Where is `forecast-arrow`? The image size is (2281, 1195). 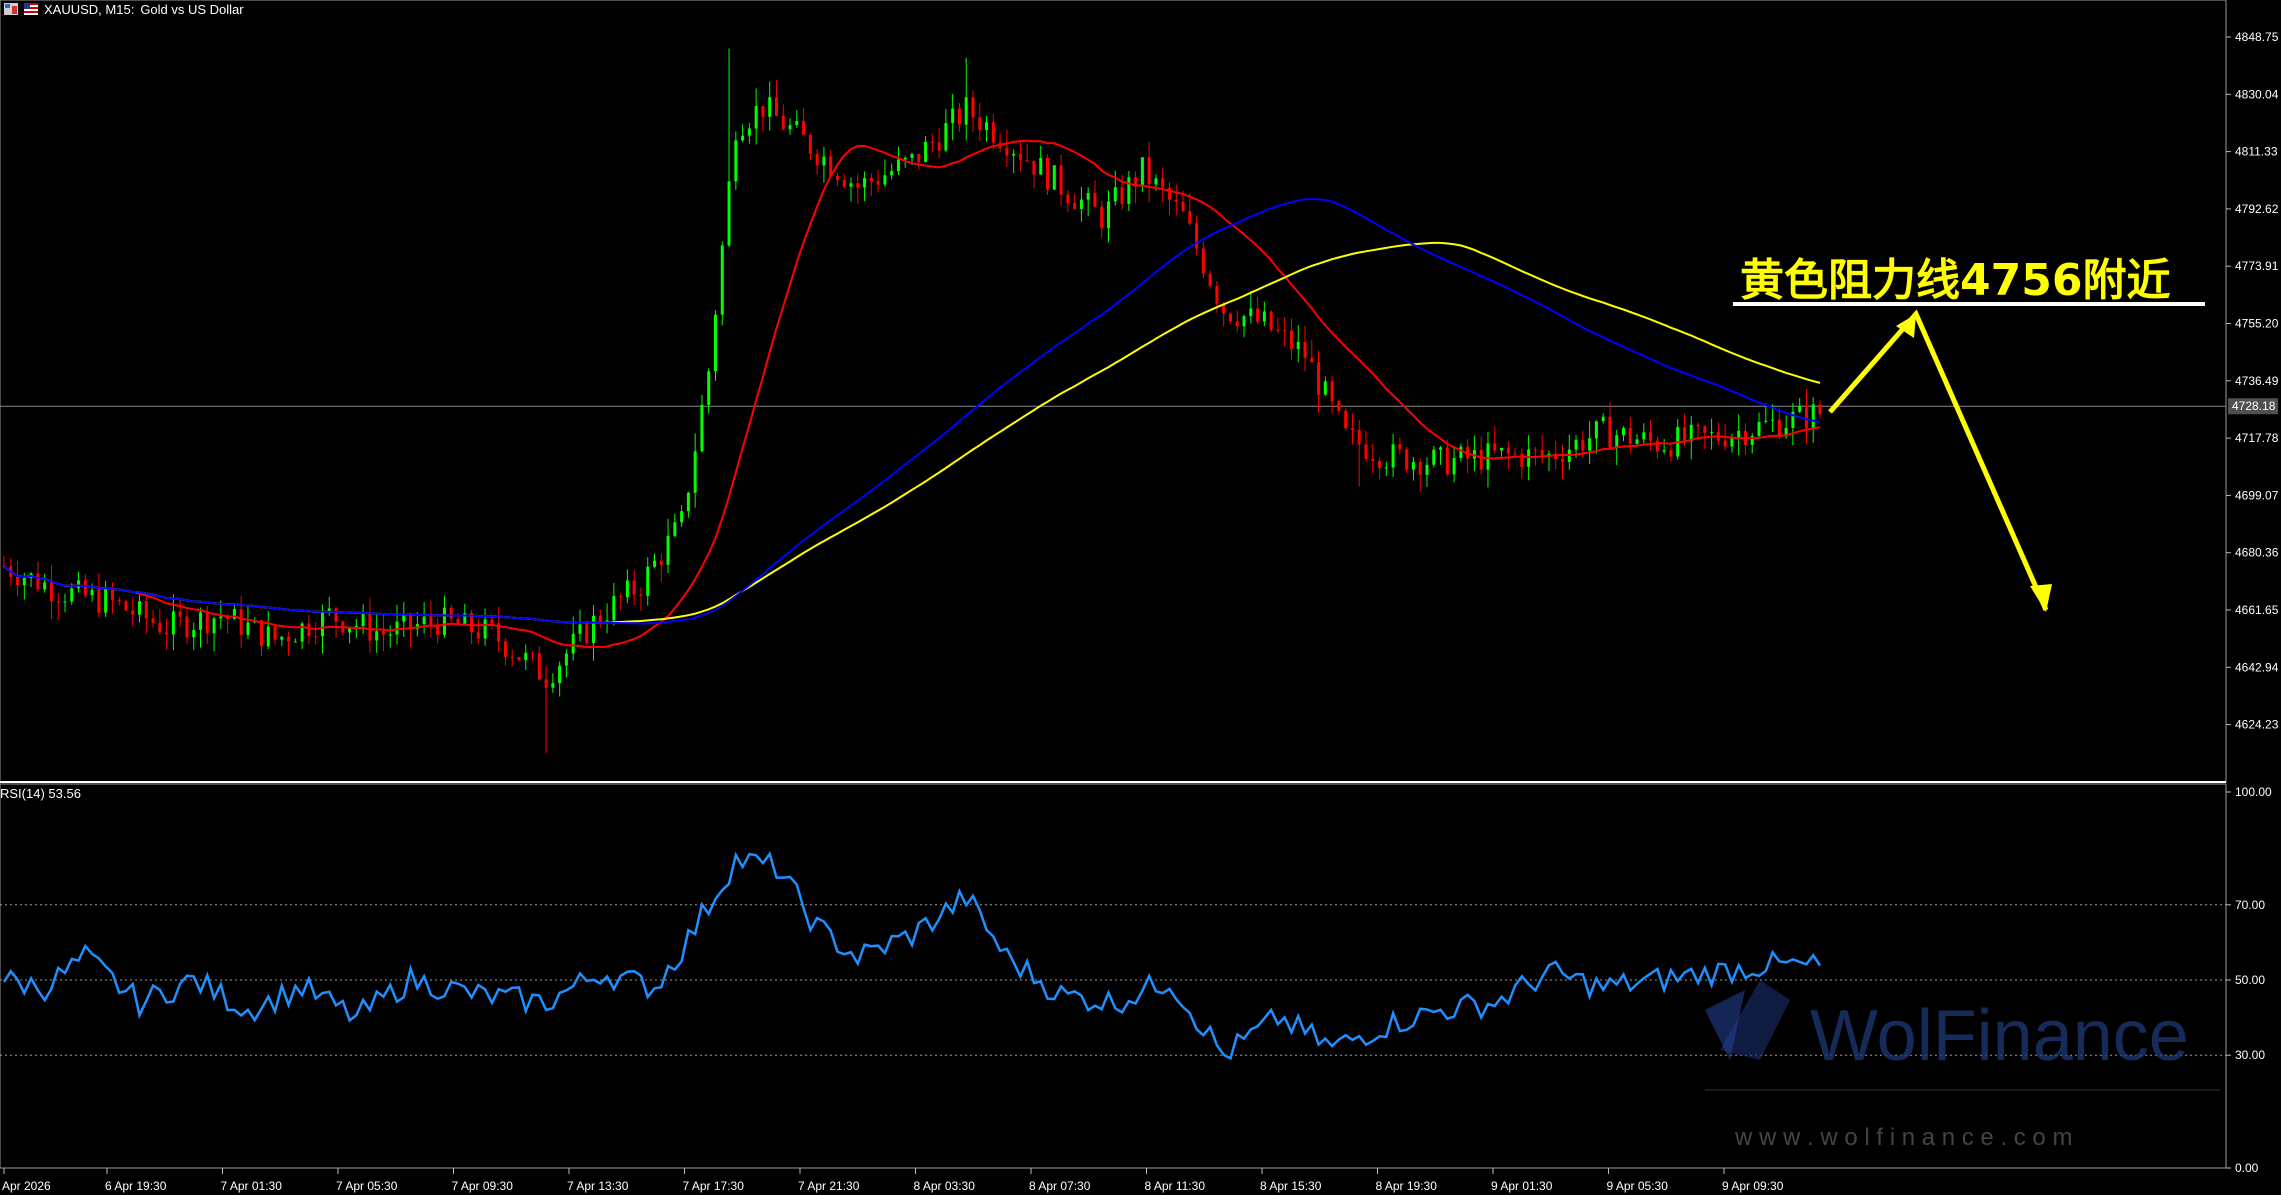 forecast-arrow is located at coordinates (1969, 457).